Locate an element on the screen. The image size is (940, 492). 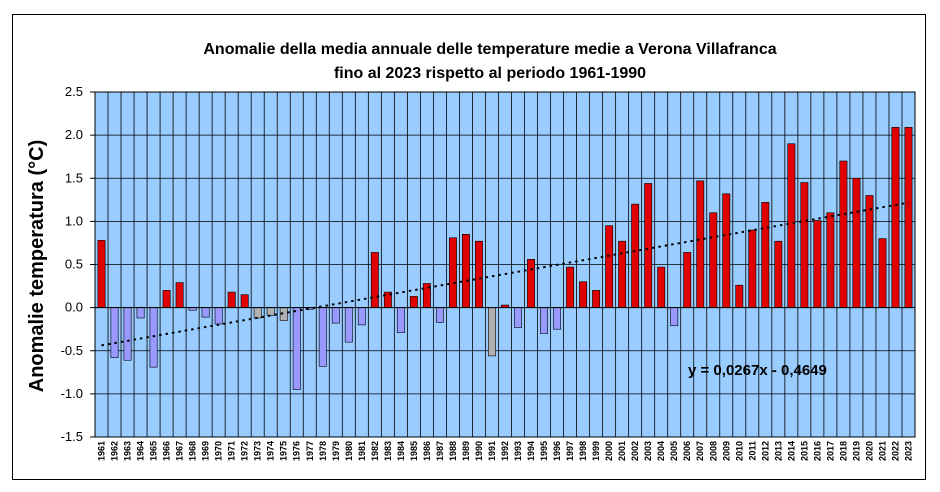
bar-2020 is located at coordinates (869, 251).